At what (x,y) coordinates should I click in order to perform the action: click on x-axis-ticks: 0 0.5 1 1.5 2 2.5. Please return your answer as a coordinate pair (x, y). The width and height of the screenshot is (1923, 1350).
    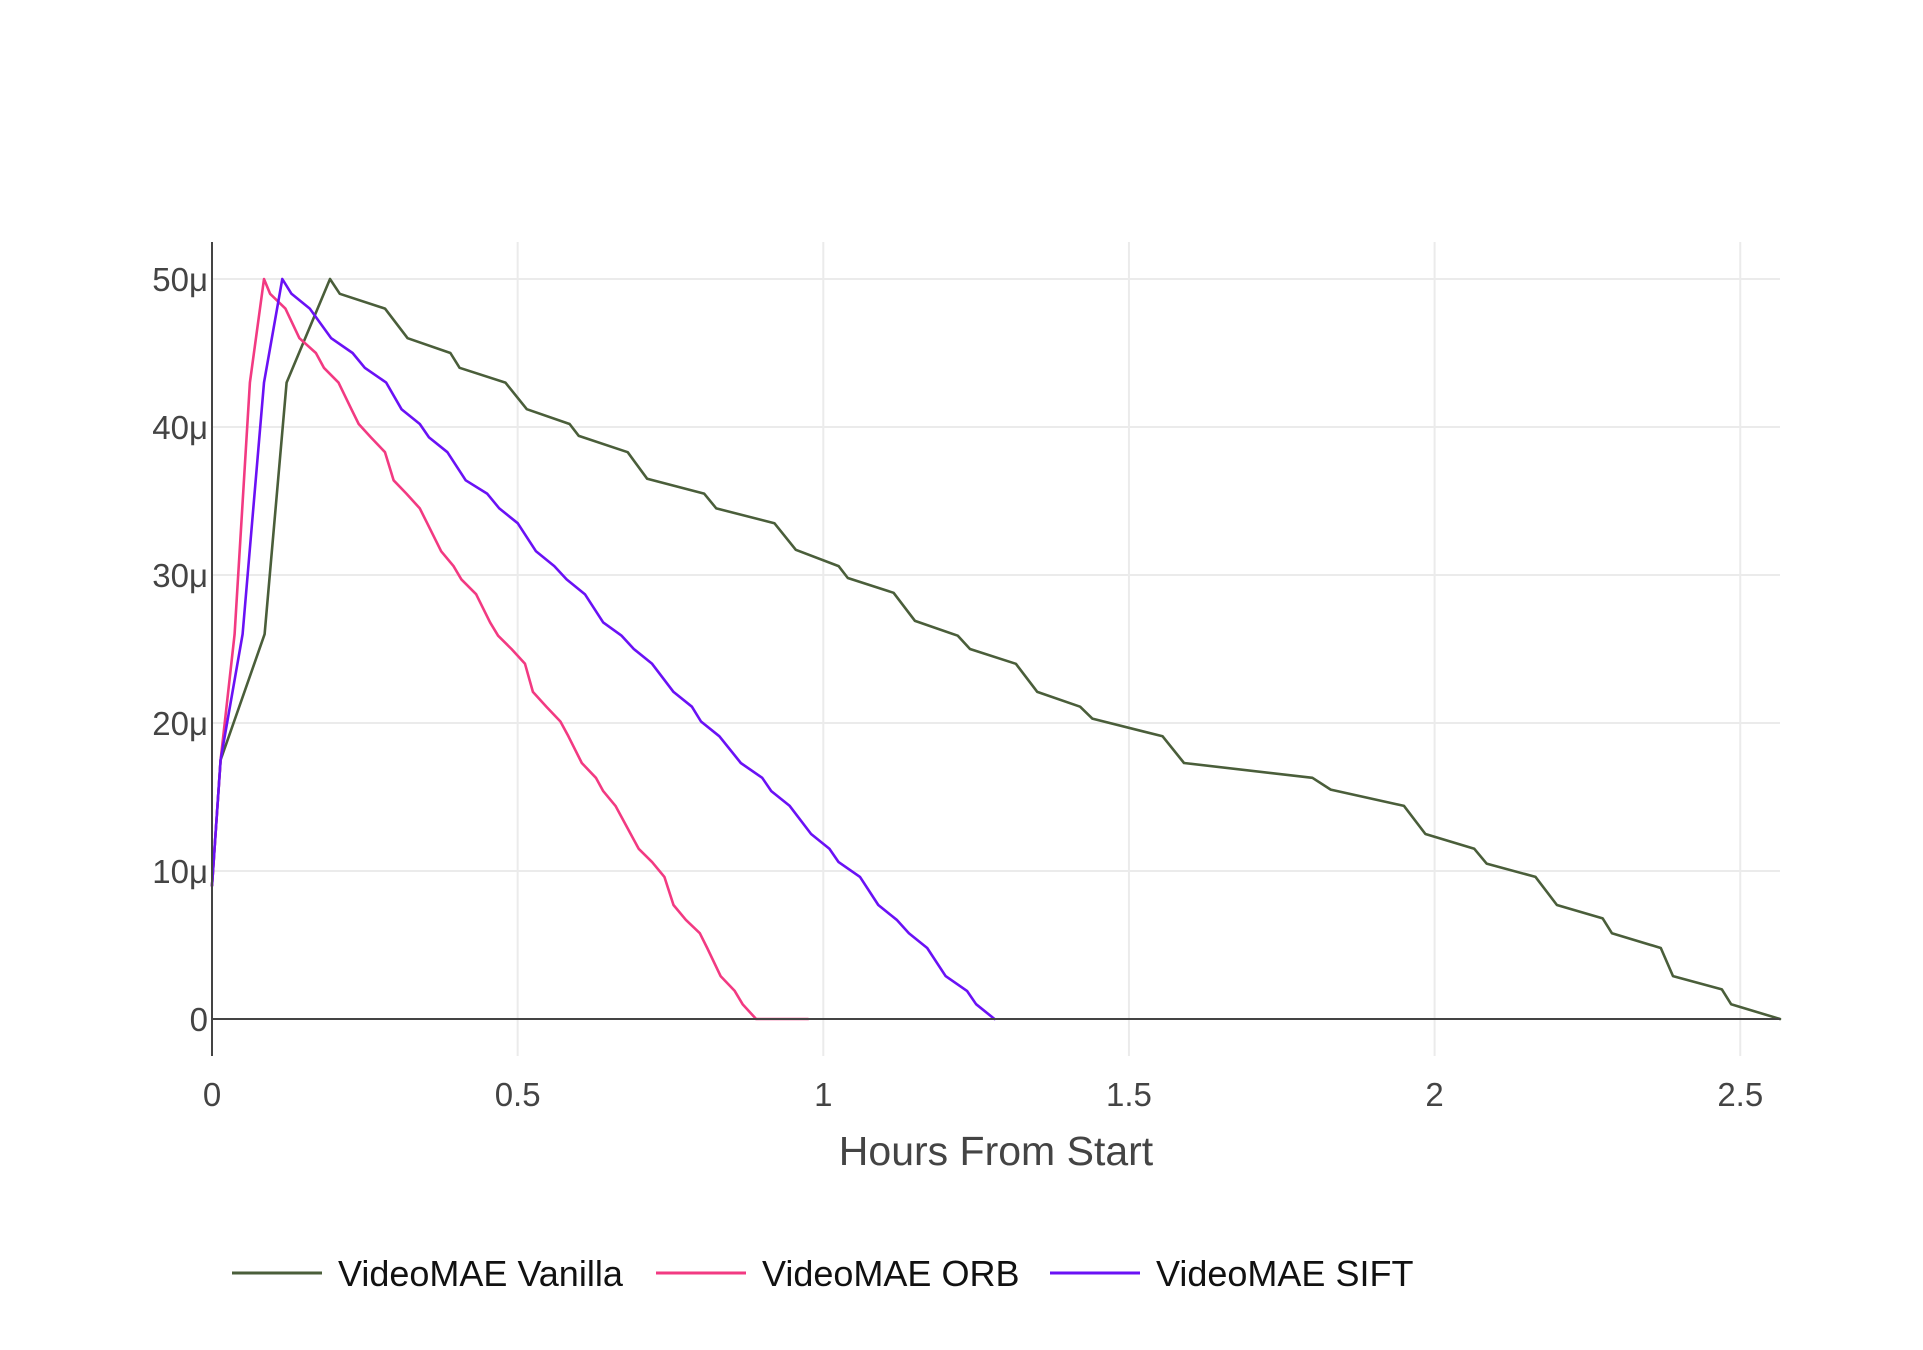
    Looking at the image, I should click on (983, 1094).